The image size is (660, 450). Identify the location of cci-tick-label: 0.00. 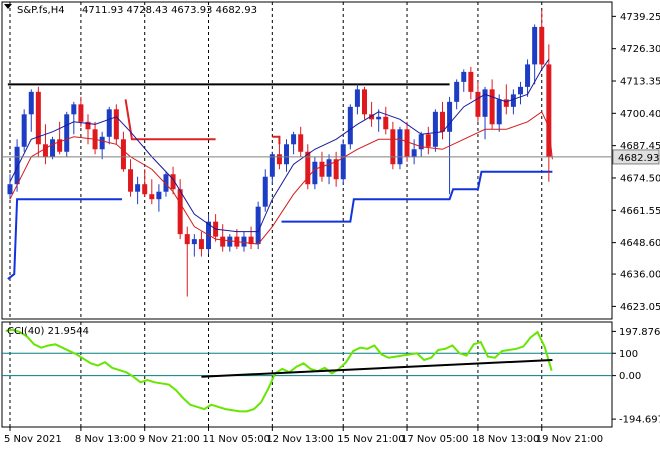
(630, 376).